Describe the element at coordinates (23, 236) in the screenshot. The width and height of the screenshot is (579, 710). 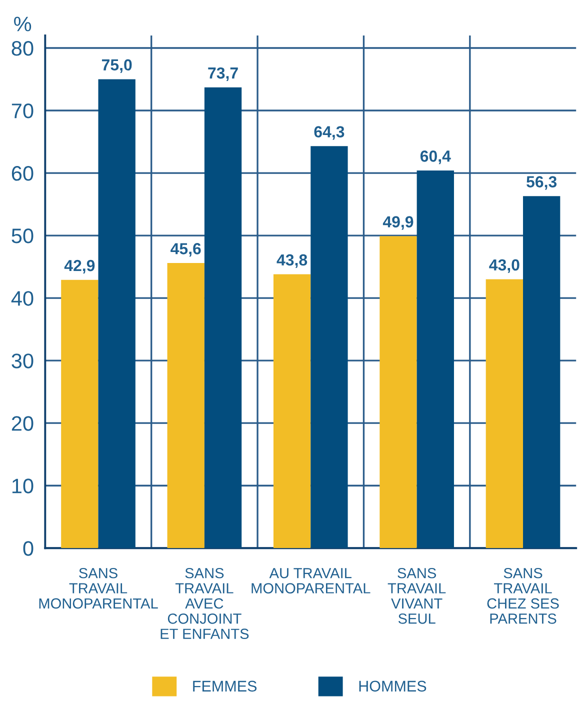
I see `y-tick-label: 50` at that location.